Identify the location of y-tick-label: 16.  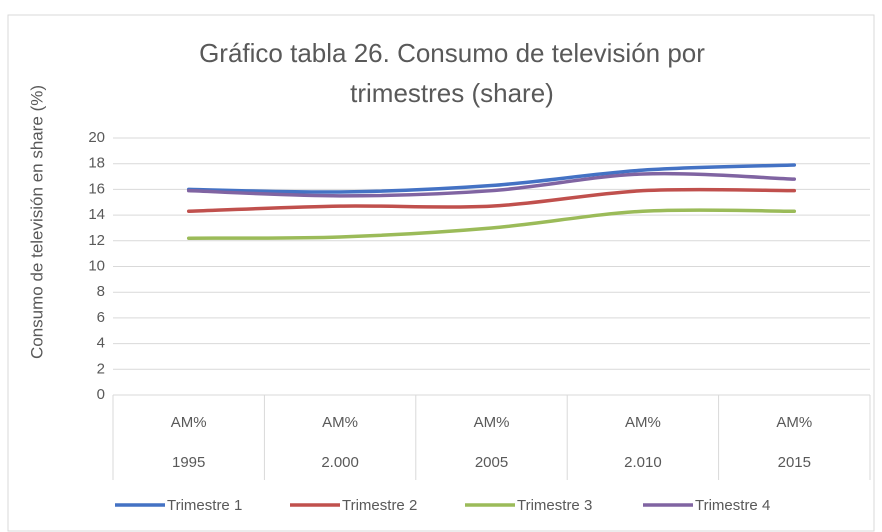
(96, 188).